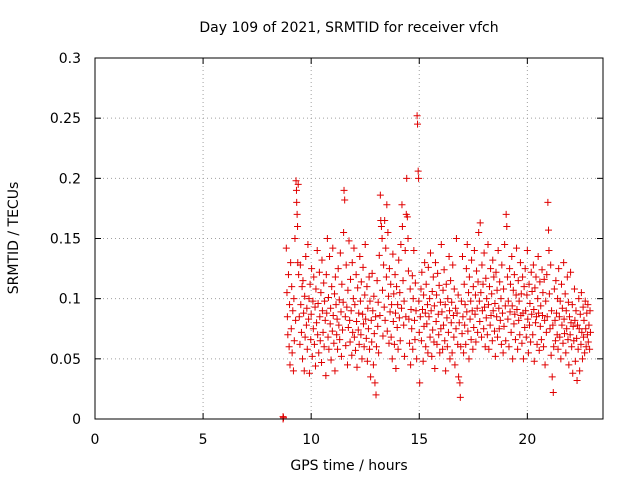  I want to click on y-tick-label: 0, so click(76, 420).